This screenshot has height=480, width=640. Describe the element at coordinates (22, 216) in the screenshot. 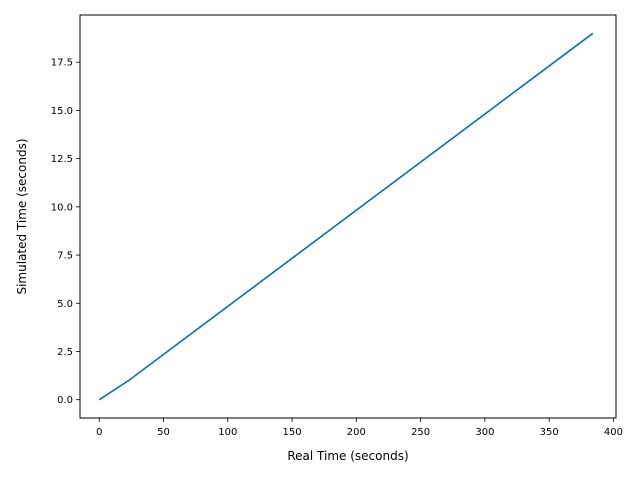

I see `y-axis-label: Simulated Time (seconds)` at that location.